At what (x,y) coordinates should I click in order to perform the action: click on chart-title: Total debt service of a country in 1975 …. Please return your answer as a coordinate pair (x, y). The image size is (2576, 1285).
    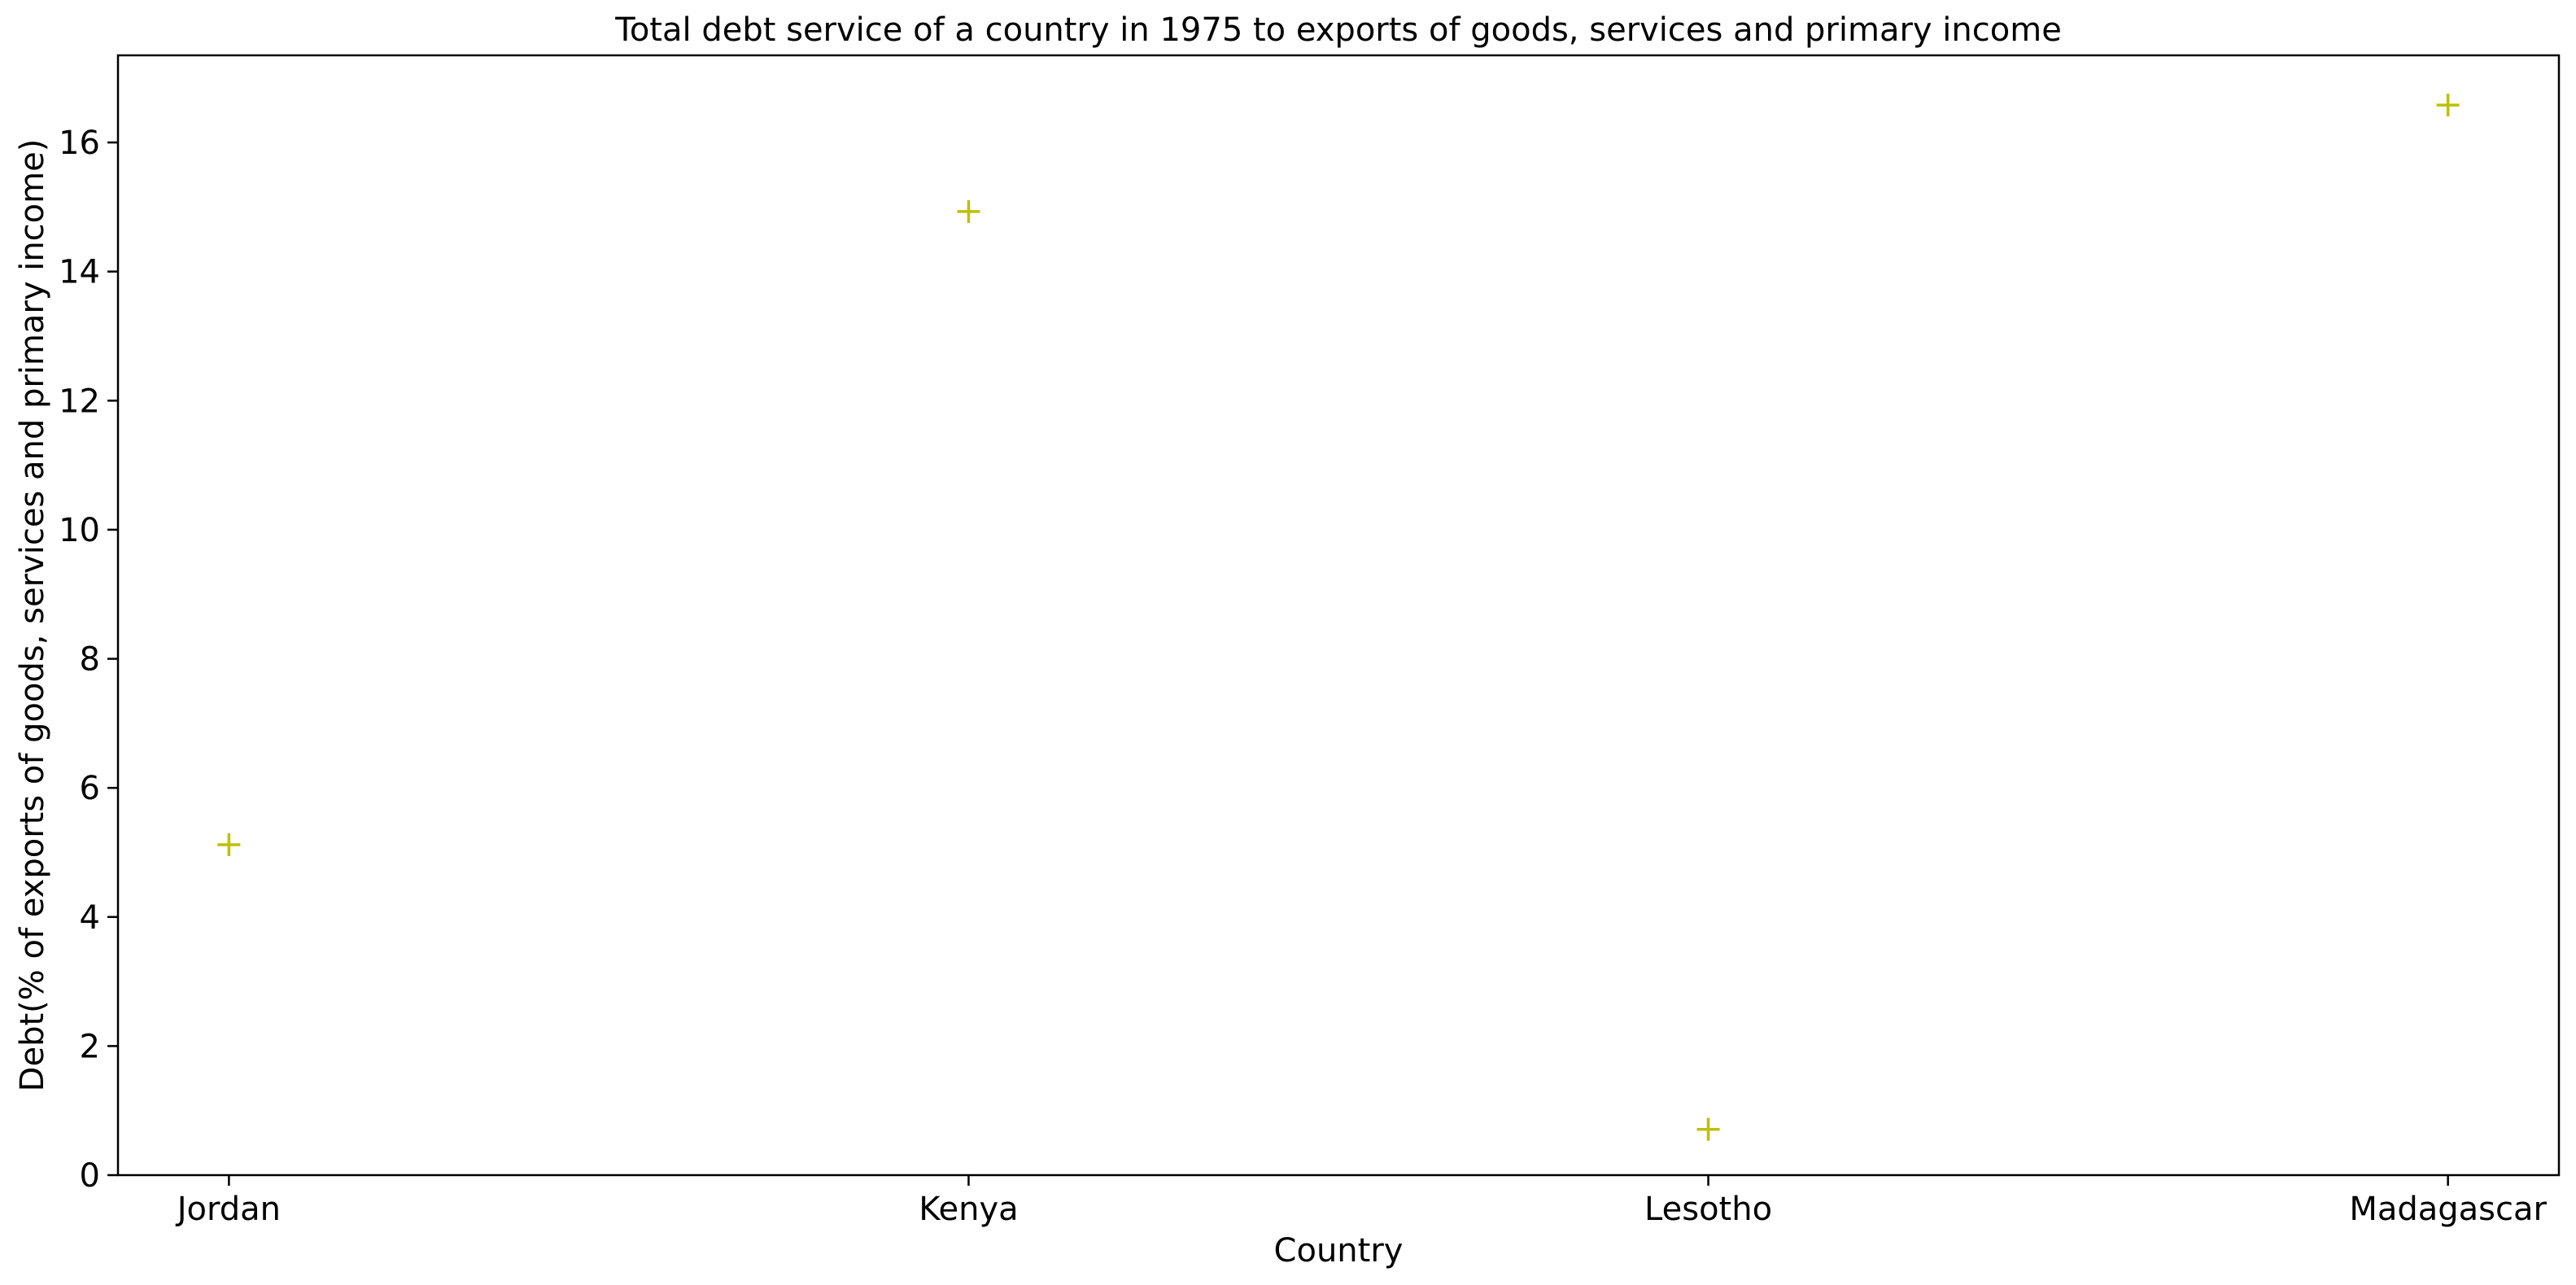
    Looking at the image, I should click on (1338, 30).